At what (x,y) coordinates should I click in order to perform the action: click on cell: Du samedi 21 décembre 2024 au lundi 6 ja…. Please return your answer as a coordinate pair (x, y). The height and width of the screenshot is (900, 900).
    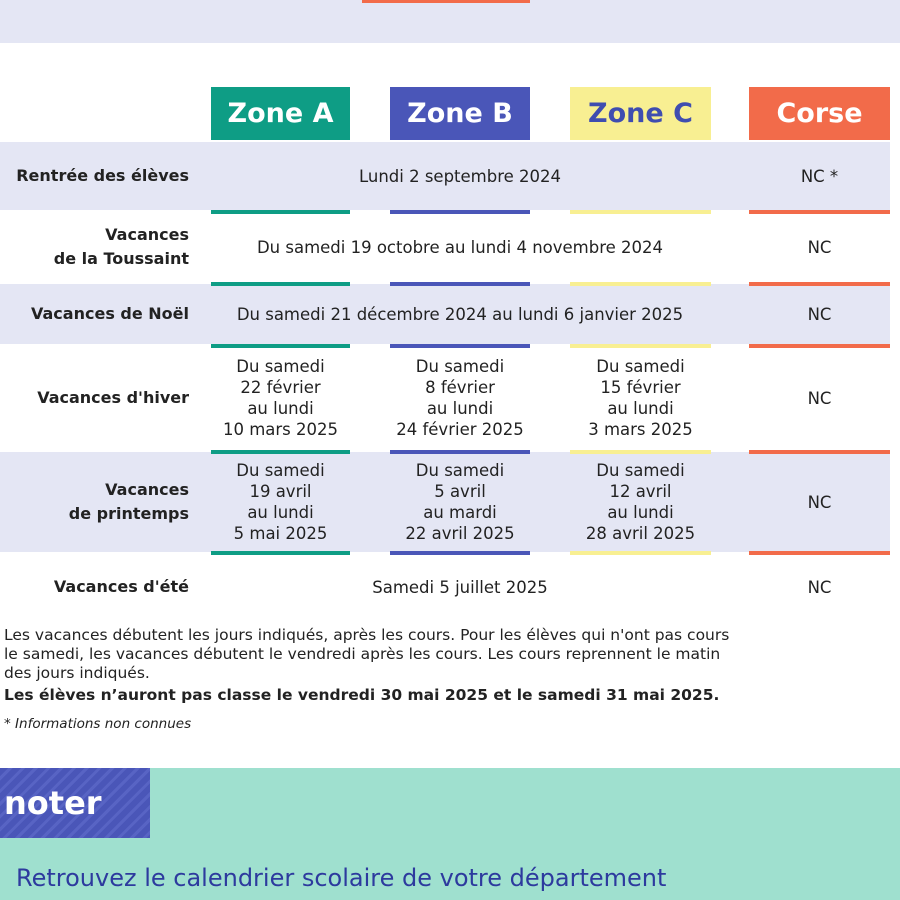
    Looking at the image, I should click on (460, 314).